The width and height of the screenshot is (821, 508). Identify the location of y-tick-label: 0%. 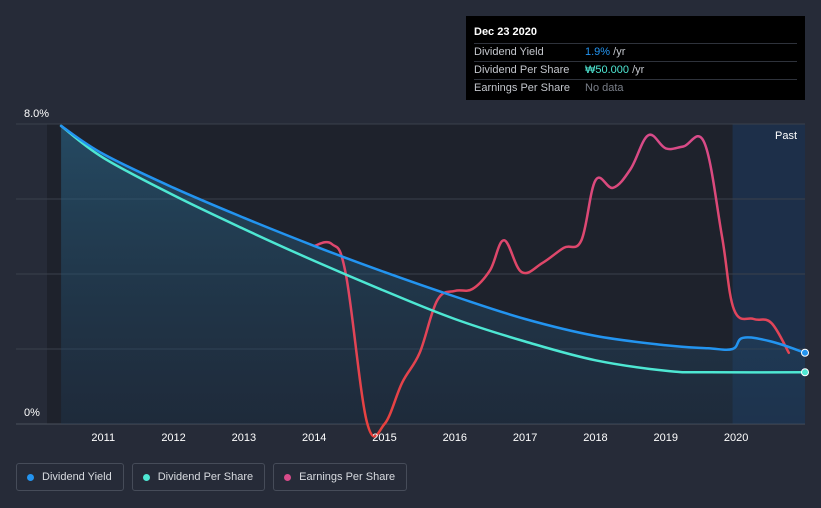
(32, 413).